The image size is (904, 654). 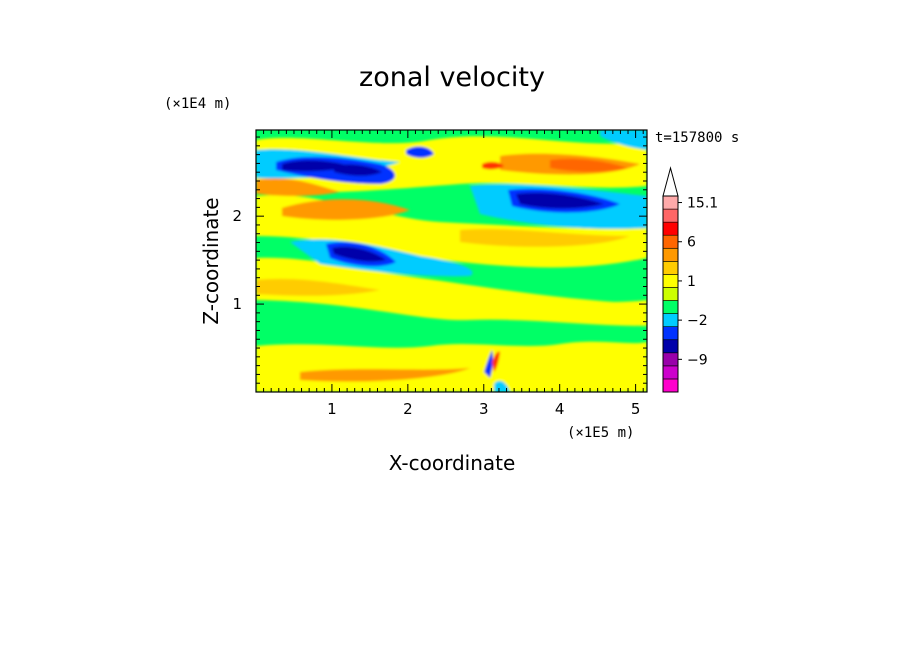 I want to click on colorbar: 15.1 6 1 −2 −9, so click(x=690, y=279).